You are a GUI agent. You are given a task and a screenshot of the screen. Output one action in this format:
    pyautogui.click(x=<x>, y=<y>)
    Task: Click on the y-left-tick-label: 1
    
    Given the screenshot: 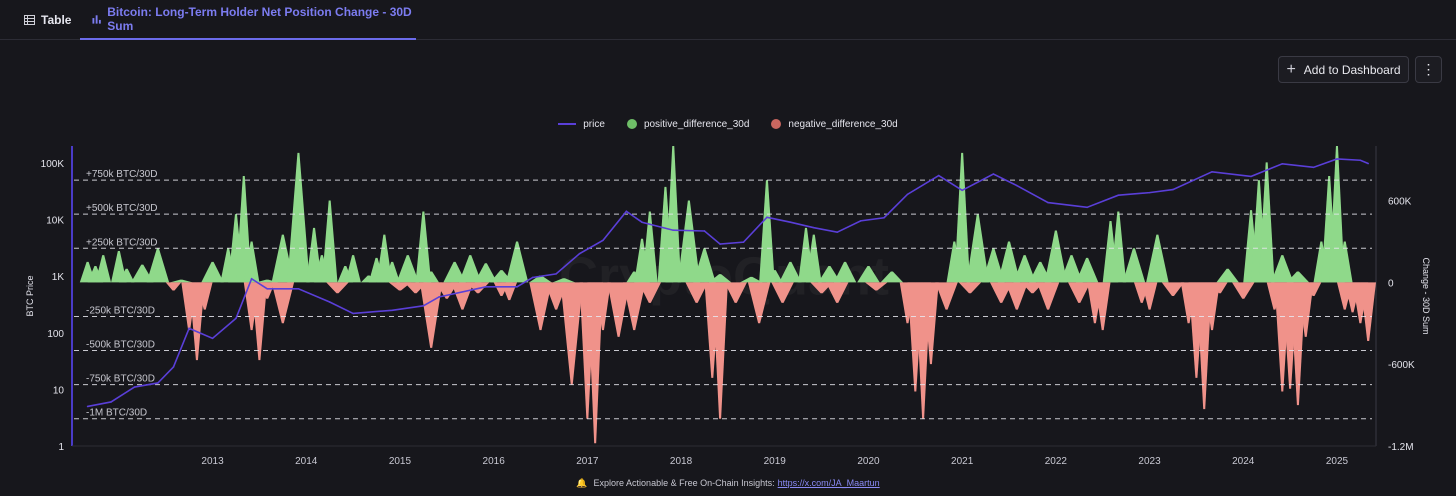 What is the action you would take?
    pyautogui.click(x=61, y=447)
    